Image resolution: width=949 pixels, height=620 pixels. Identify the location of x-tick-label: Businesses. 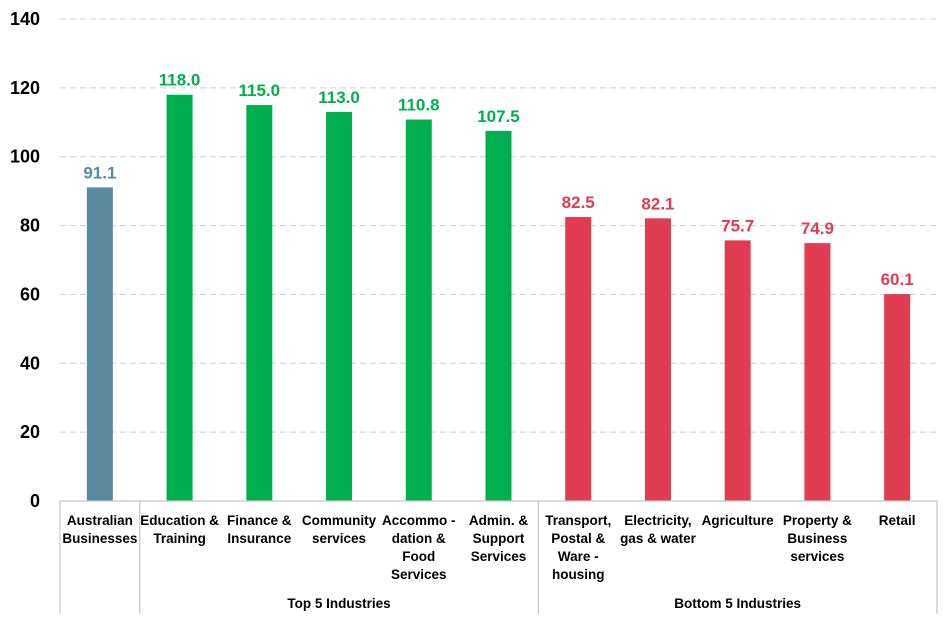
(99, 538).